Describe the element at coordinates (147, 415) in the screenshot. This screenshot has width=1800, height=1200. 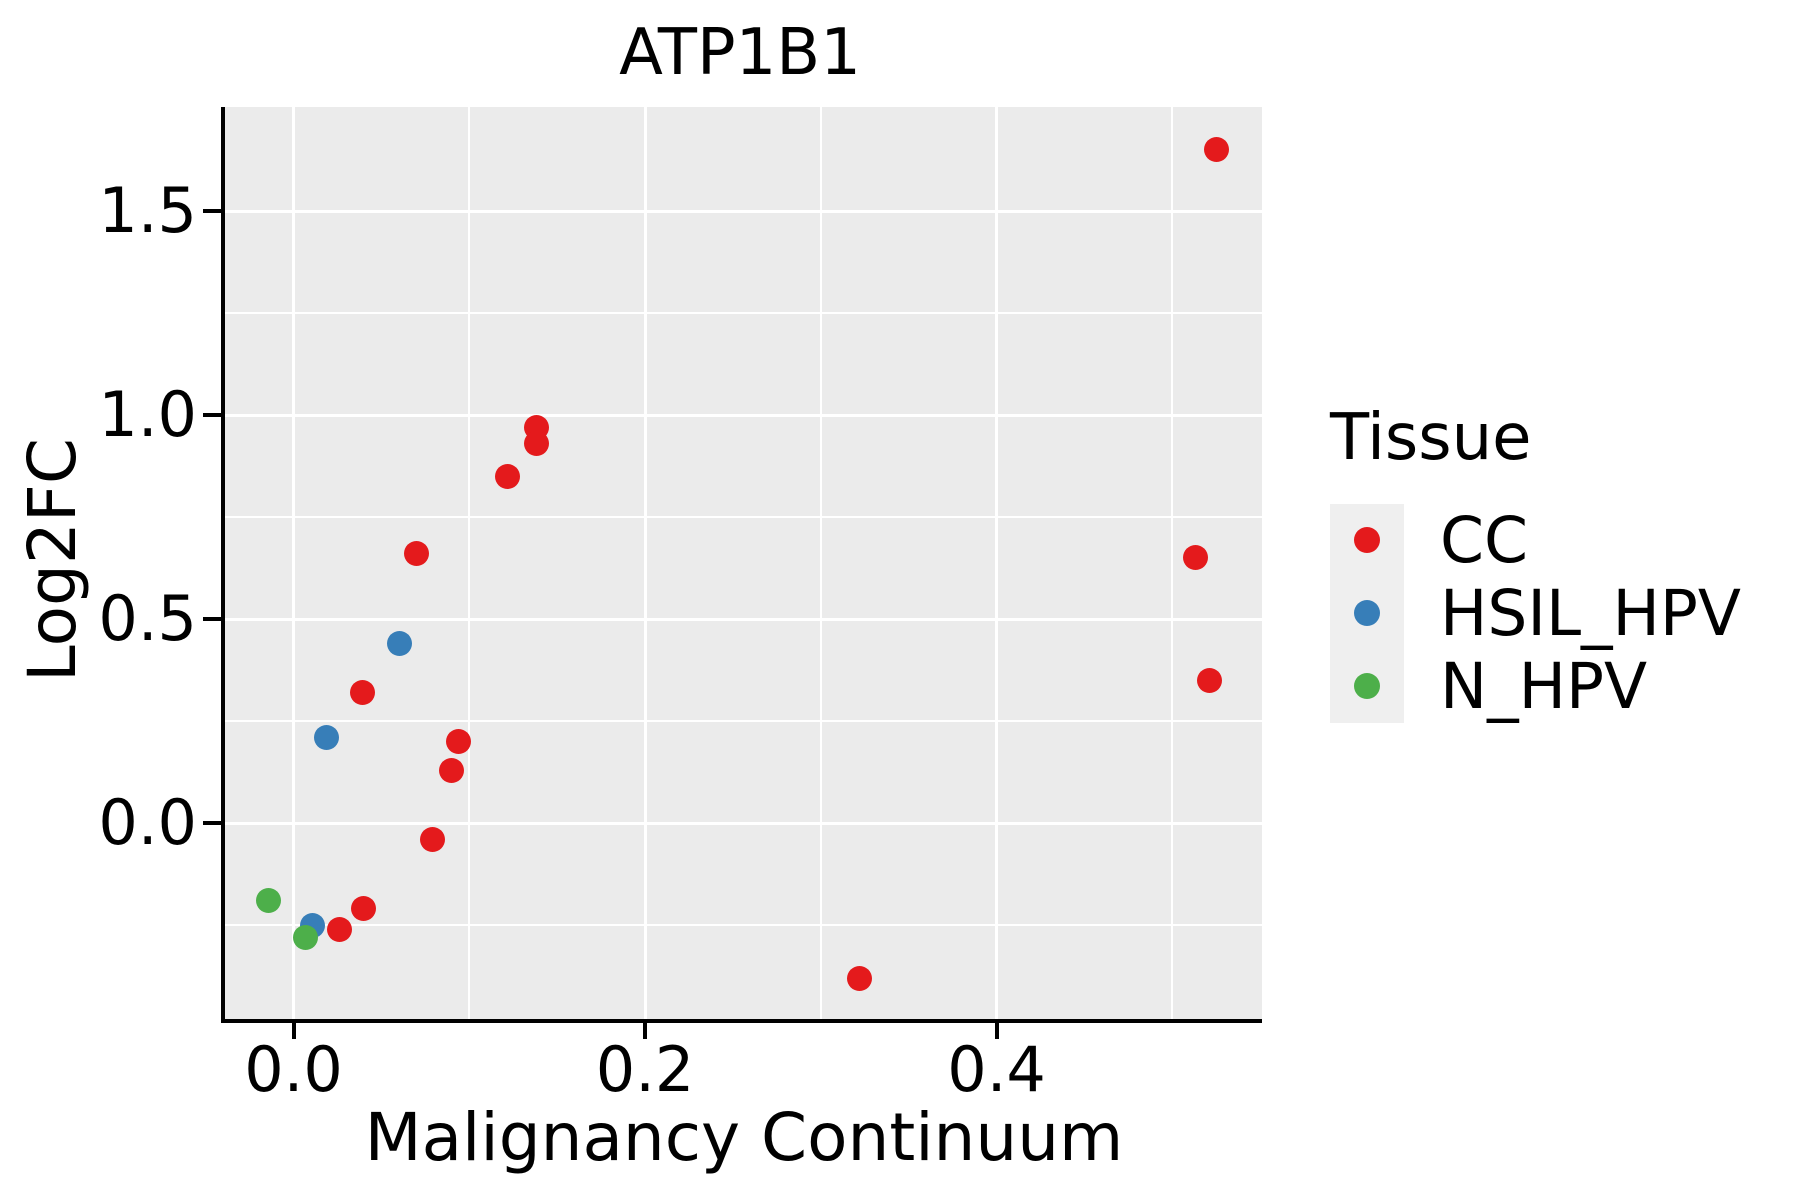
I see `y-tick-label: 1.0` at that location.